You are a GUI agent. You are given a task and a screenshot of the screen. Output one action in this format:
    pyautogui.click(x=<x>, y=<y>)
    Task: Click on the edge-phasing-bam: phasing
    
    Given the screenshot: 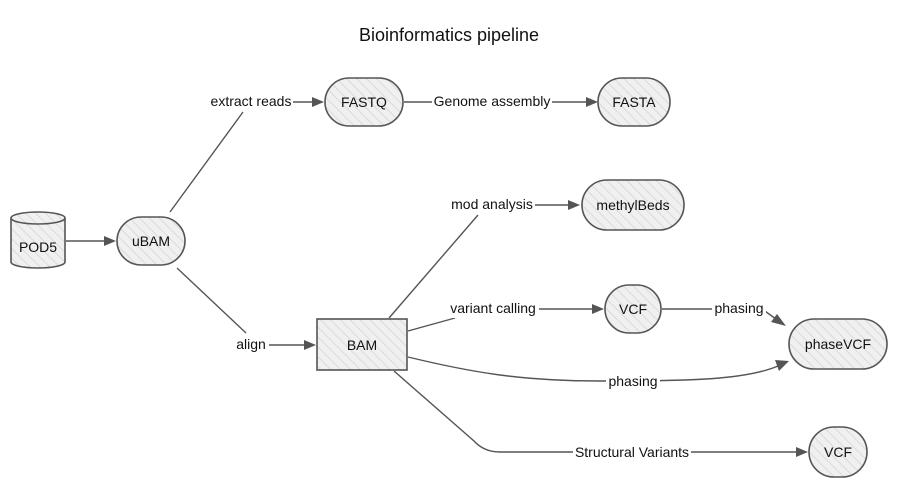 What is the action you would take?
    pyautogui.click(x=598, y=373)
    